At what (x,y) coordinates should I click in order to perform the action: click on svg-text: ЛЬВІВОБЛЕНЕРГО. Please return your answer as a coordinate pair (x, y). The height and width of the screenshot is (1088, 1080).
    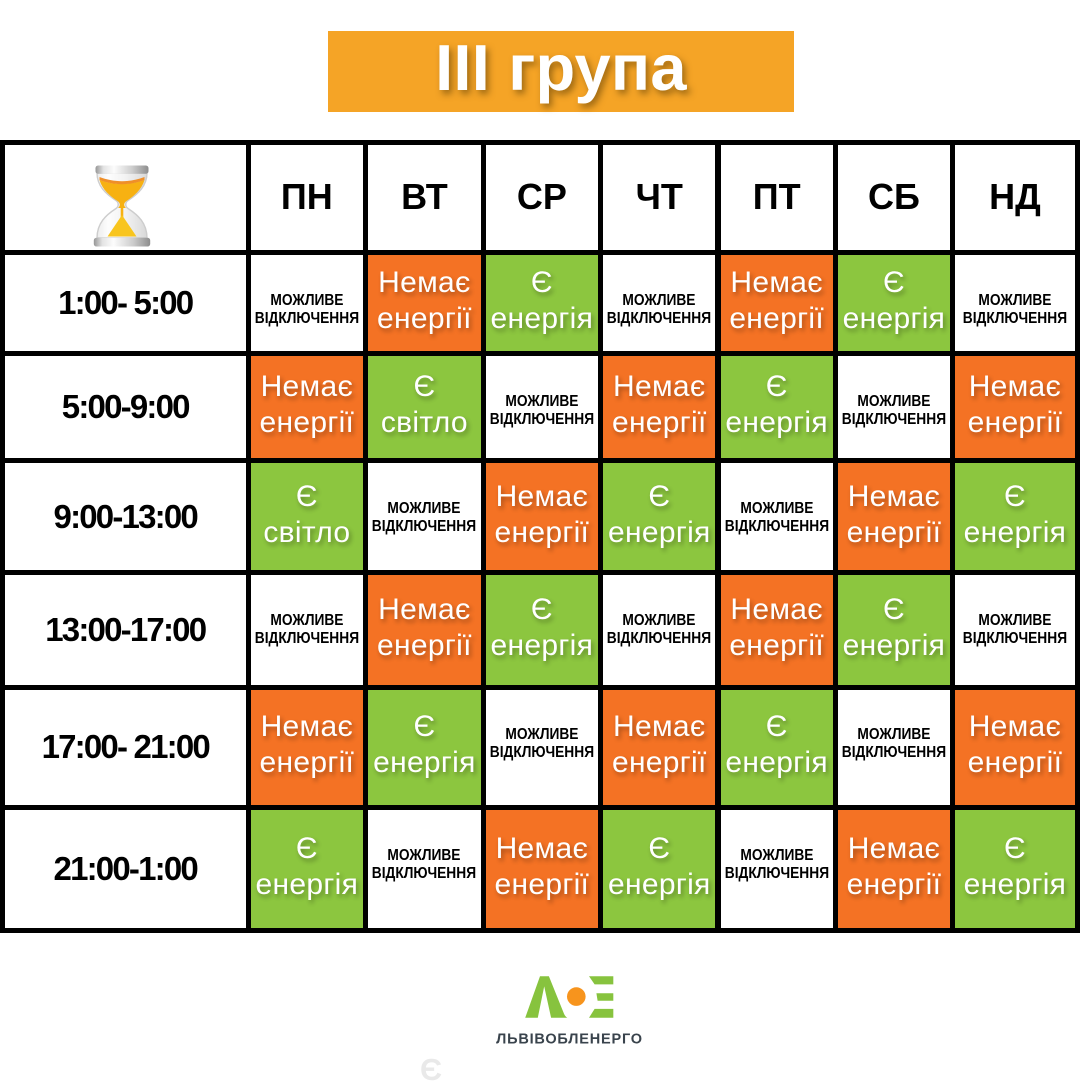
    Looking at the image, I should click on (569, 1040).